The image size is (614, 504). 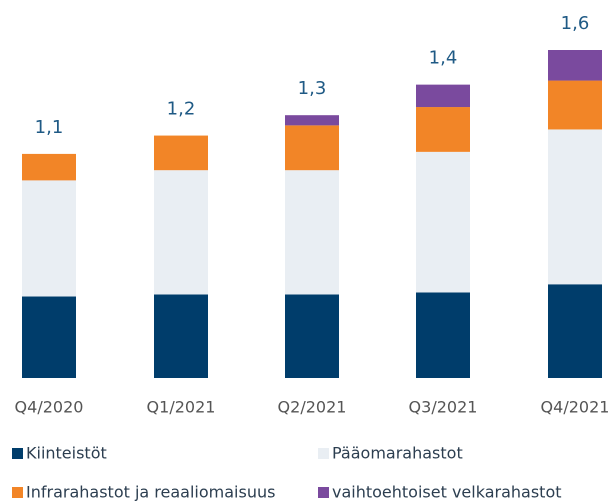 What do you see at coordinates (49, 407) in the screenshot?
I see `x-tick-label: Q4/2020` at bounding box center [49, 407].